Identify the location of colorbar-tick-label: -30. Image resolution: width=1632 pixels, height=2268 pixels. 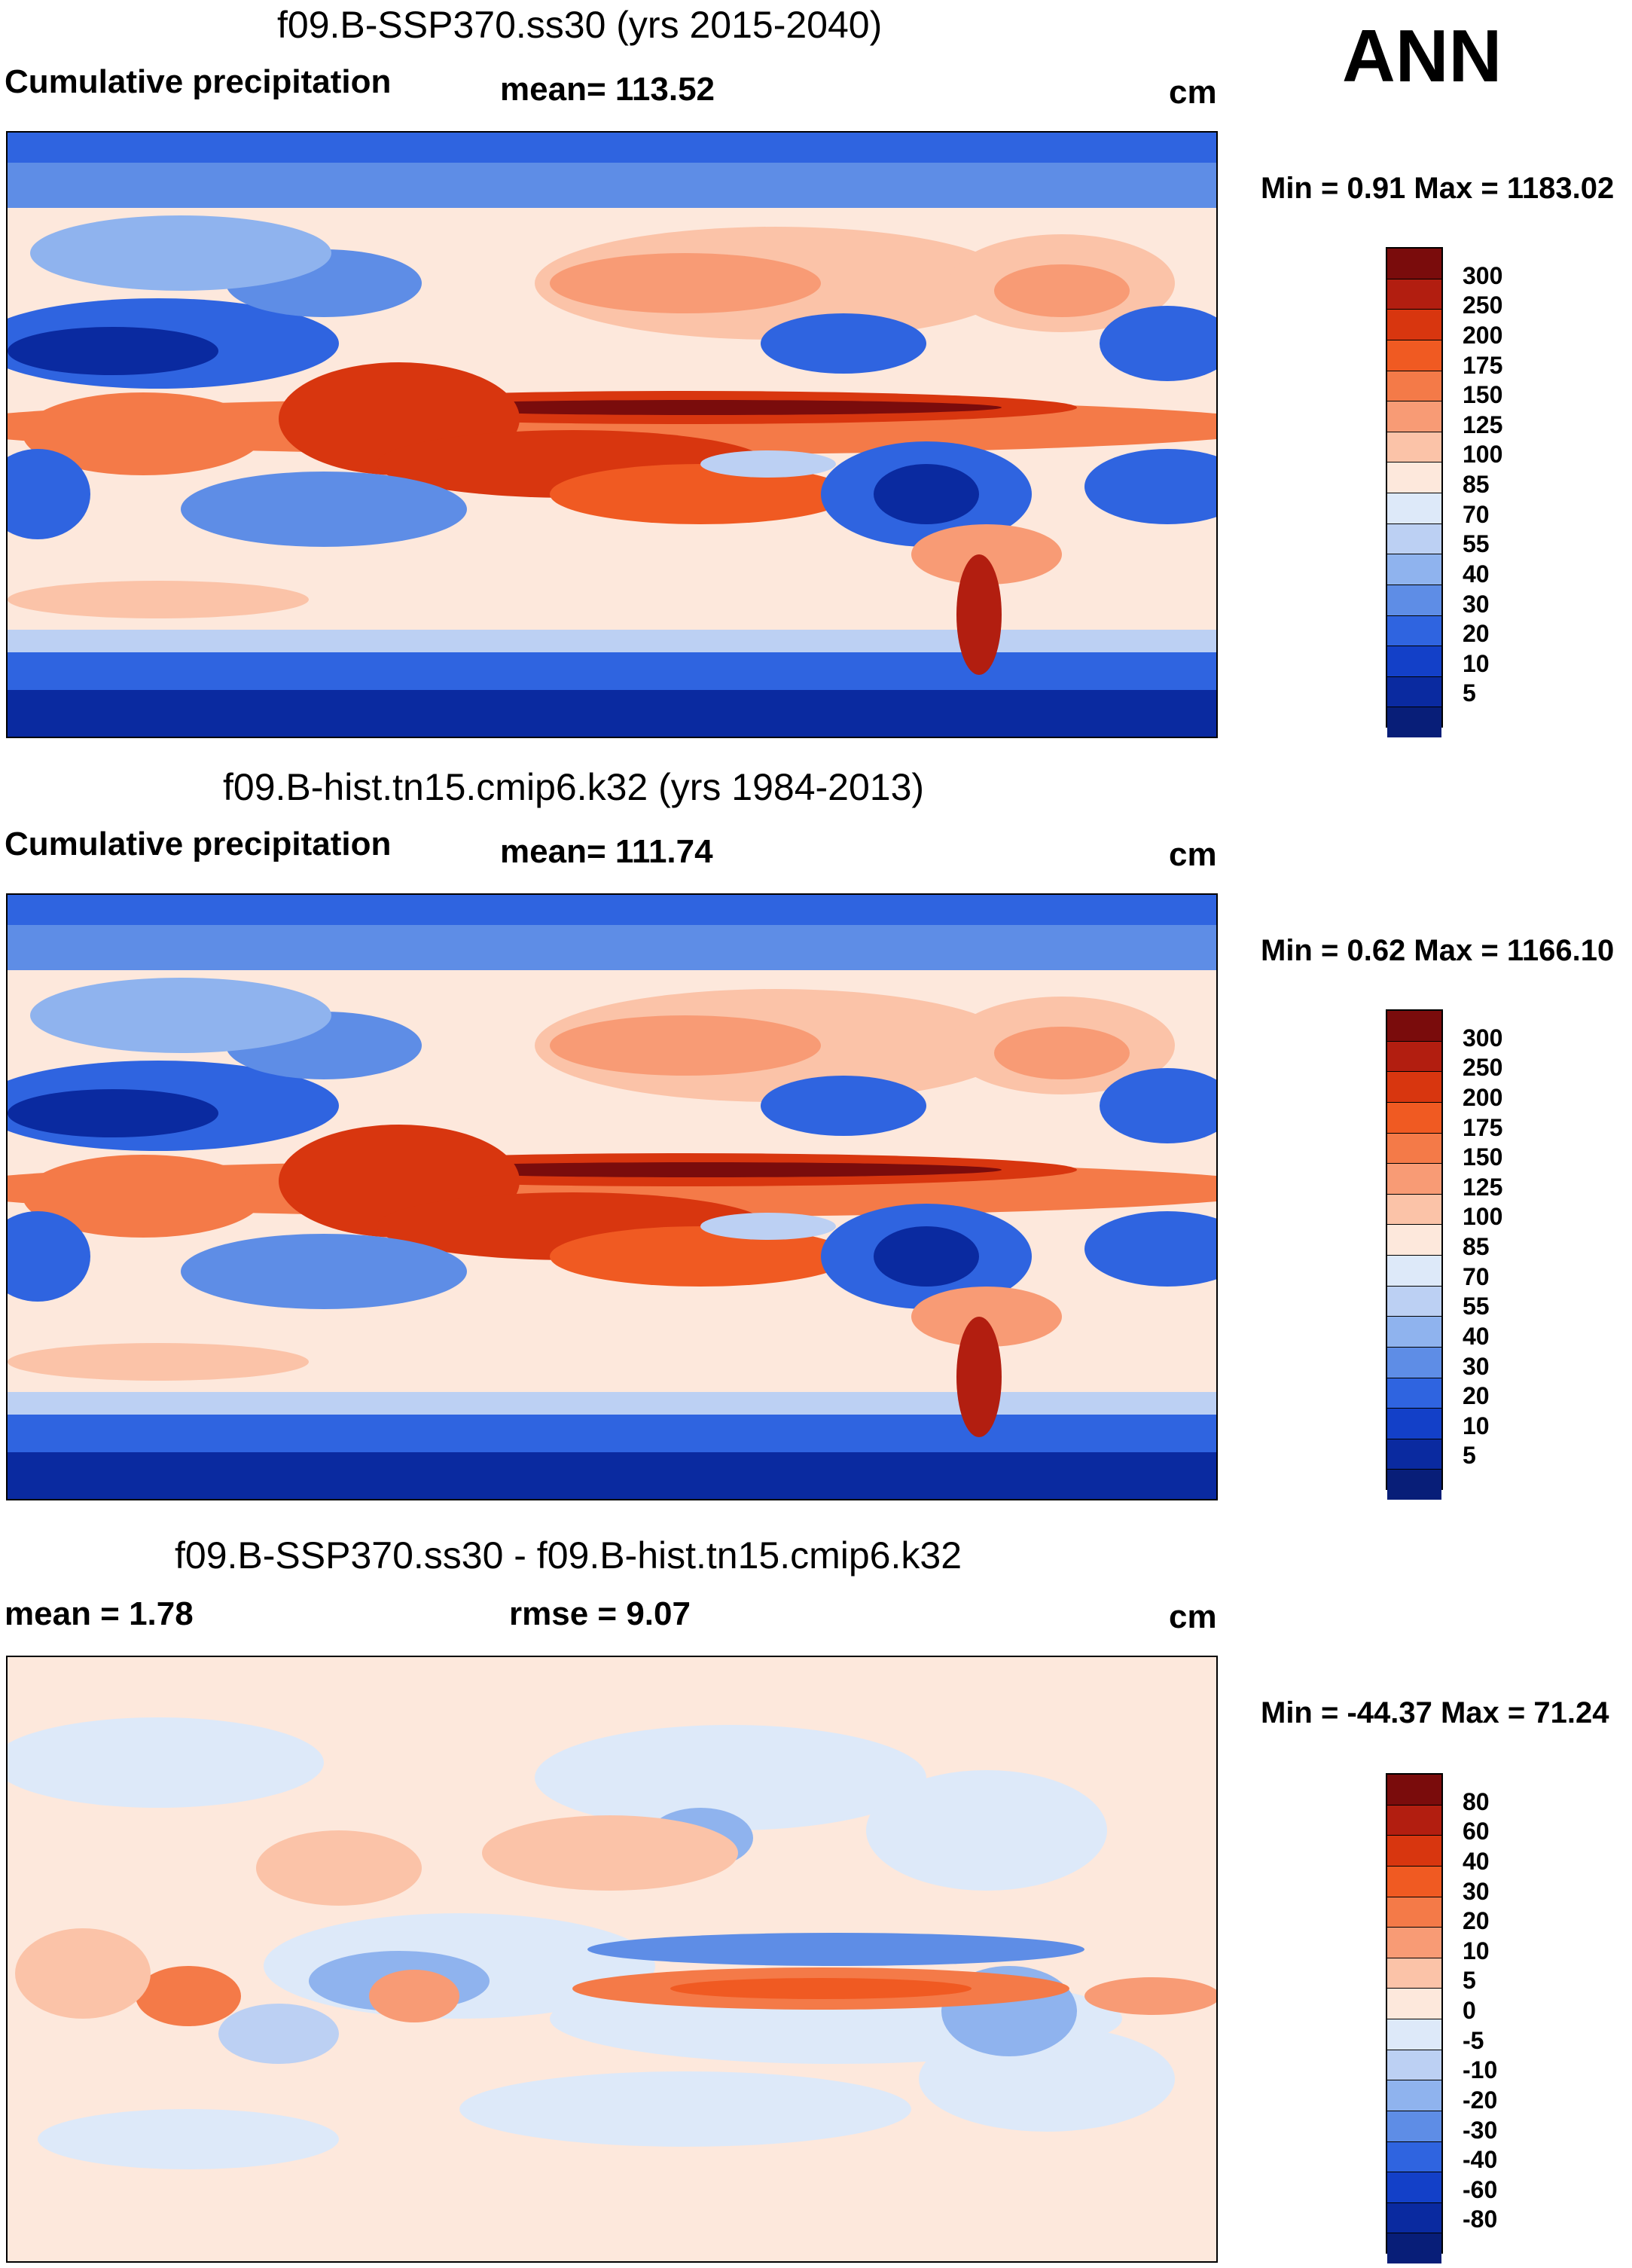
(1480, 2130).